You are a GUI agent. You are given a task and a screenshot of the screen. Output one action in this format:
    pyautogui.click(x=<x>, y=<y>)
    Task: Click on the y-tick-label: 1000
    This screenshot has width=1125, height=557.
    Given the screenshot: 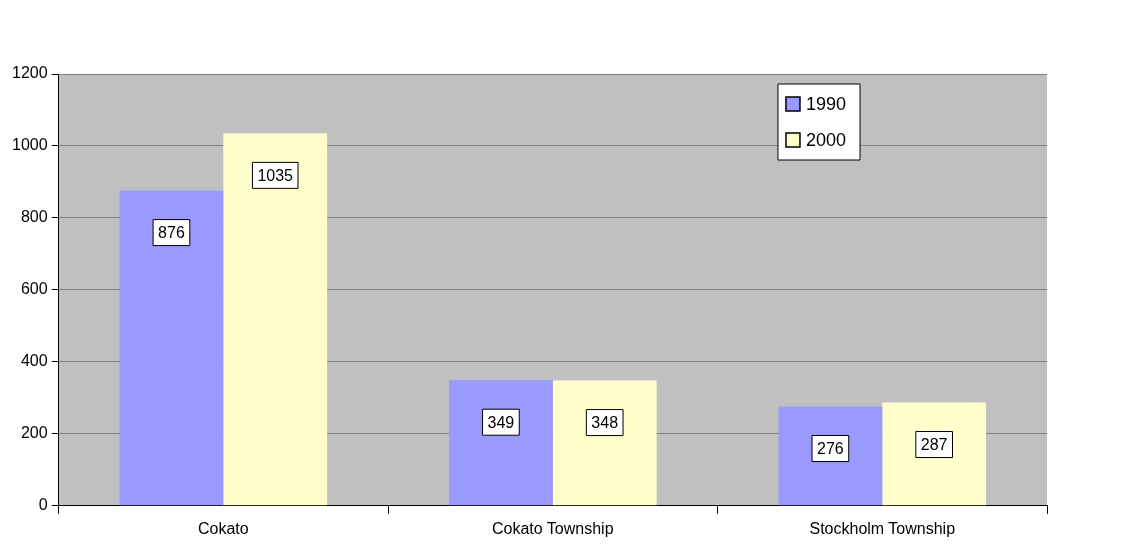 What is the action you would take?
    pyautogui.click(x=30, y=145)
    